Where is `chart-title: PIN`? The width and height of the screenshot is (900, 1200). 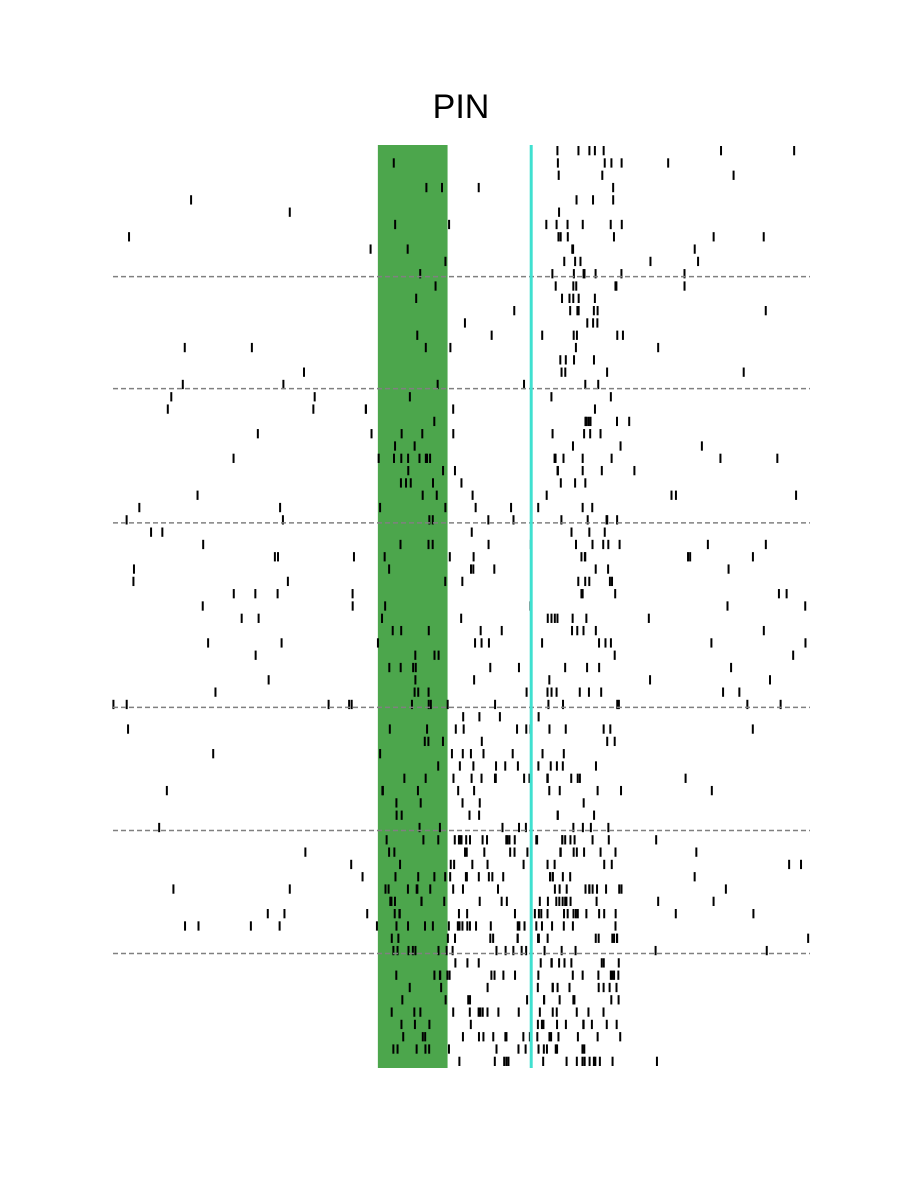
chart-title: PIN is located at coordinates (461, 107).